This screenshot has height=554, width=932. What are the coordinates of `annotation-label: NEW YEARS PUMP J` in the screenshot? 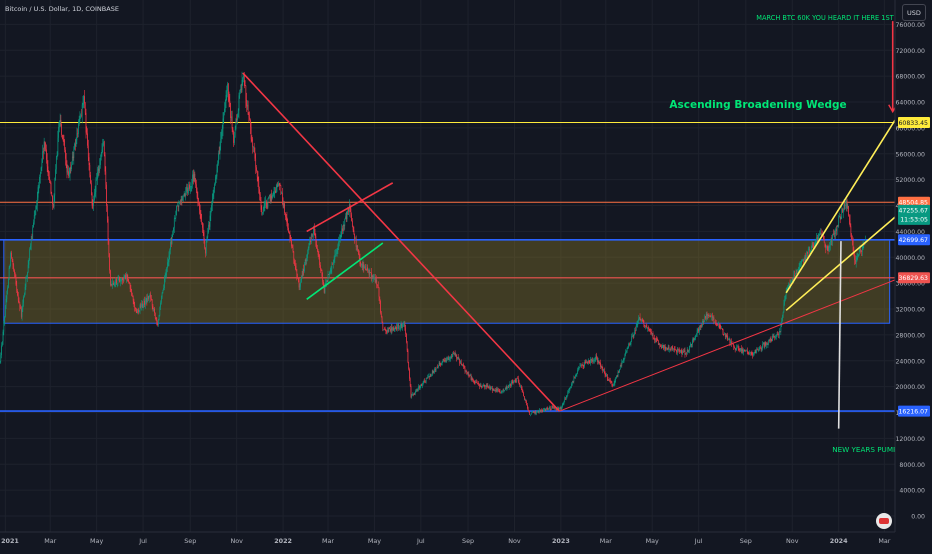 It's located at (867, 449).